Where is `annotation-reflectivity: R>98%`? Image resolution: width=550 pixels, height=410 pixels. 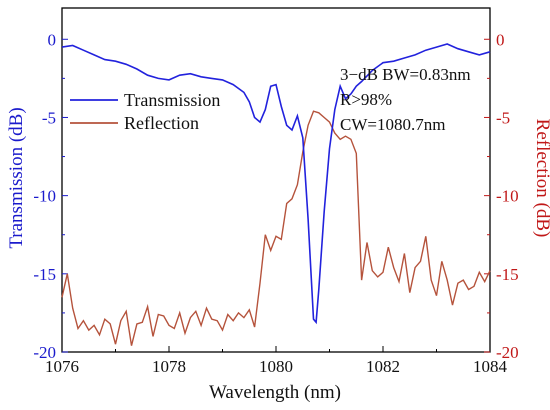 annotation-reflectivity: R>98% is located at coordinates (366, 99).